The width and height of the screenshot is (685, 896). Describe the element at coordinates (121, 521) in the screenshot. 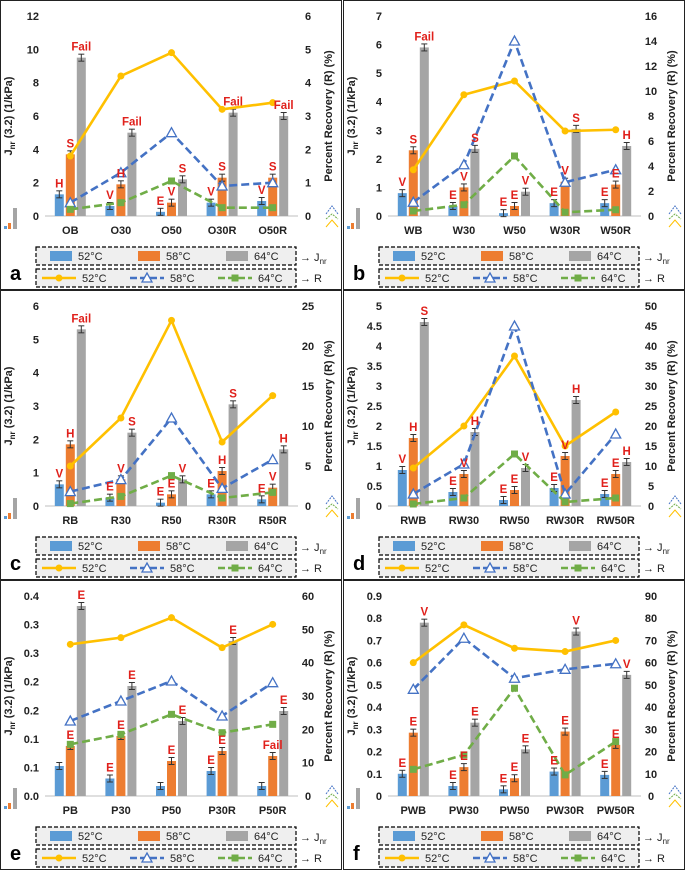

I see `category-label: R30` at that location.